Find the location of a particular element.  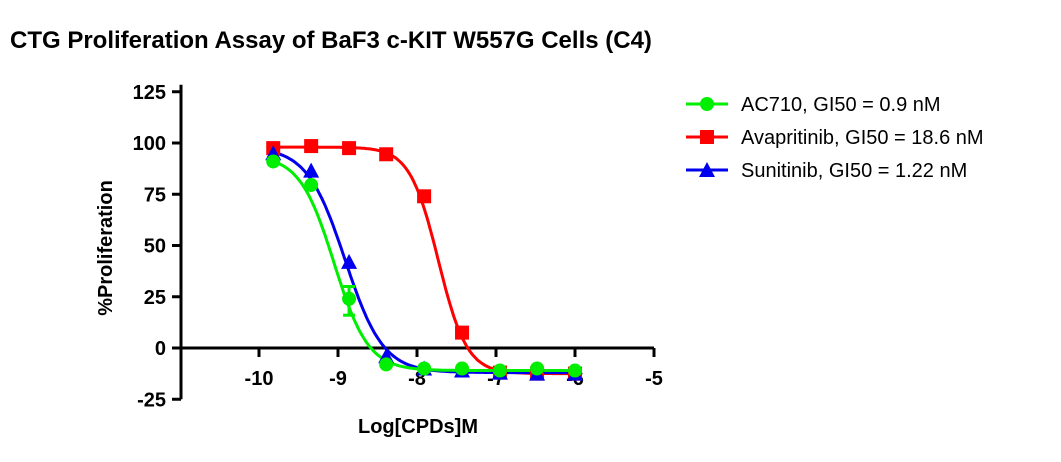

y-tick-label: -25 is located at coordinates (151, 400).